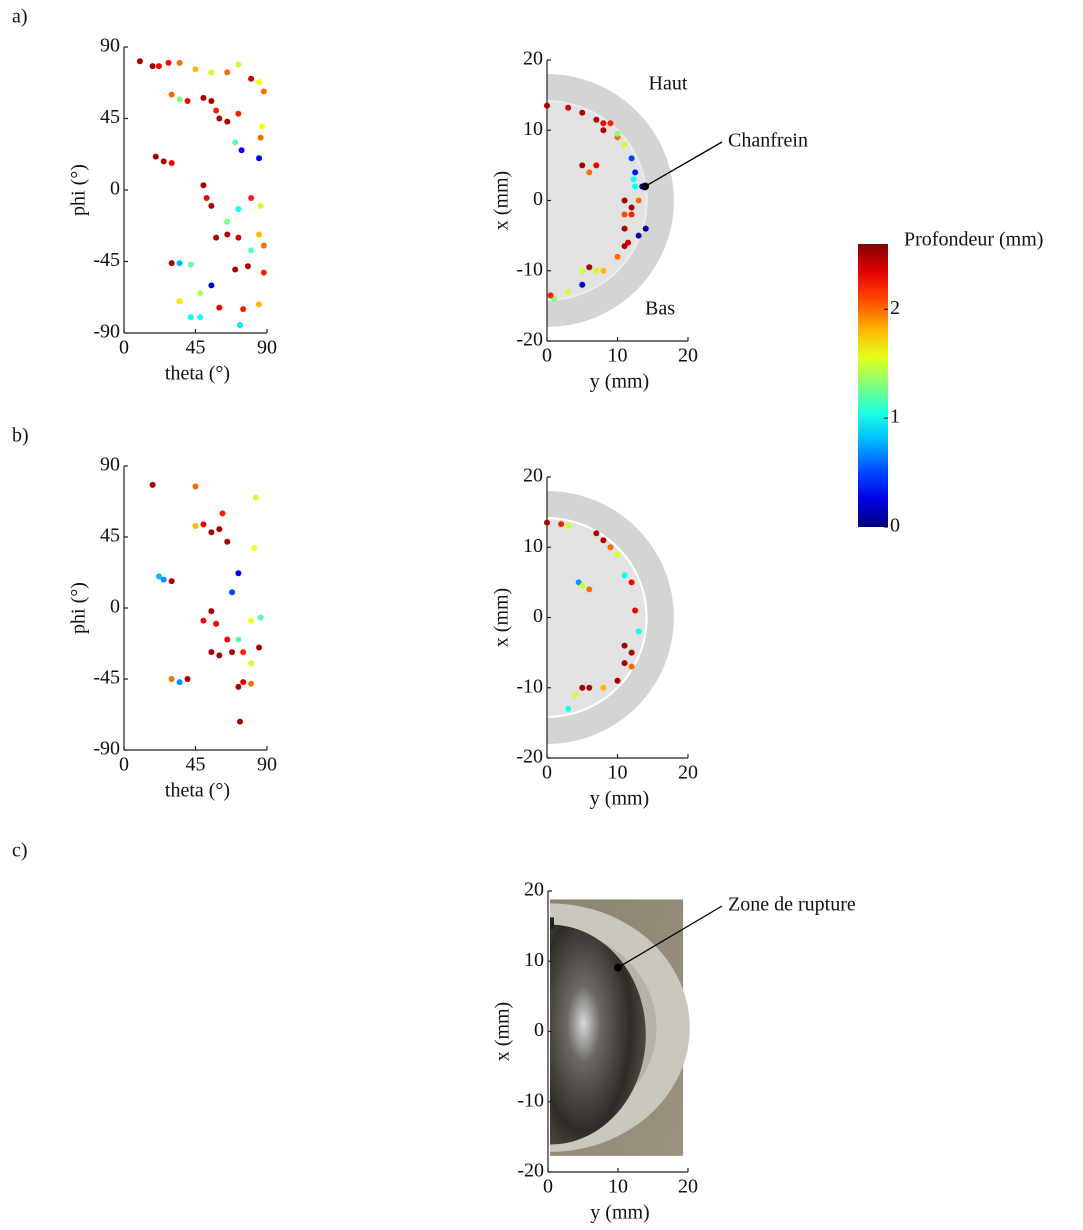  What do you see at coordinates (196, 348) in the screenshot?
I see `x-tick-label: 45` at bounding box center [196, 348].